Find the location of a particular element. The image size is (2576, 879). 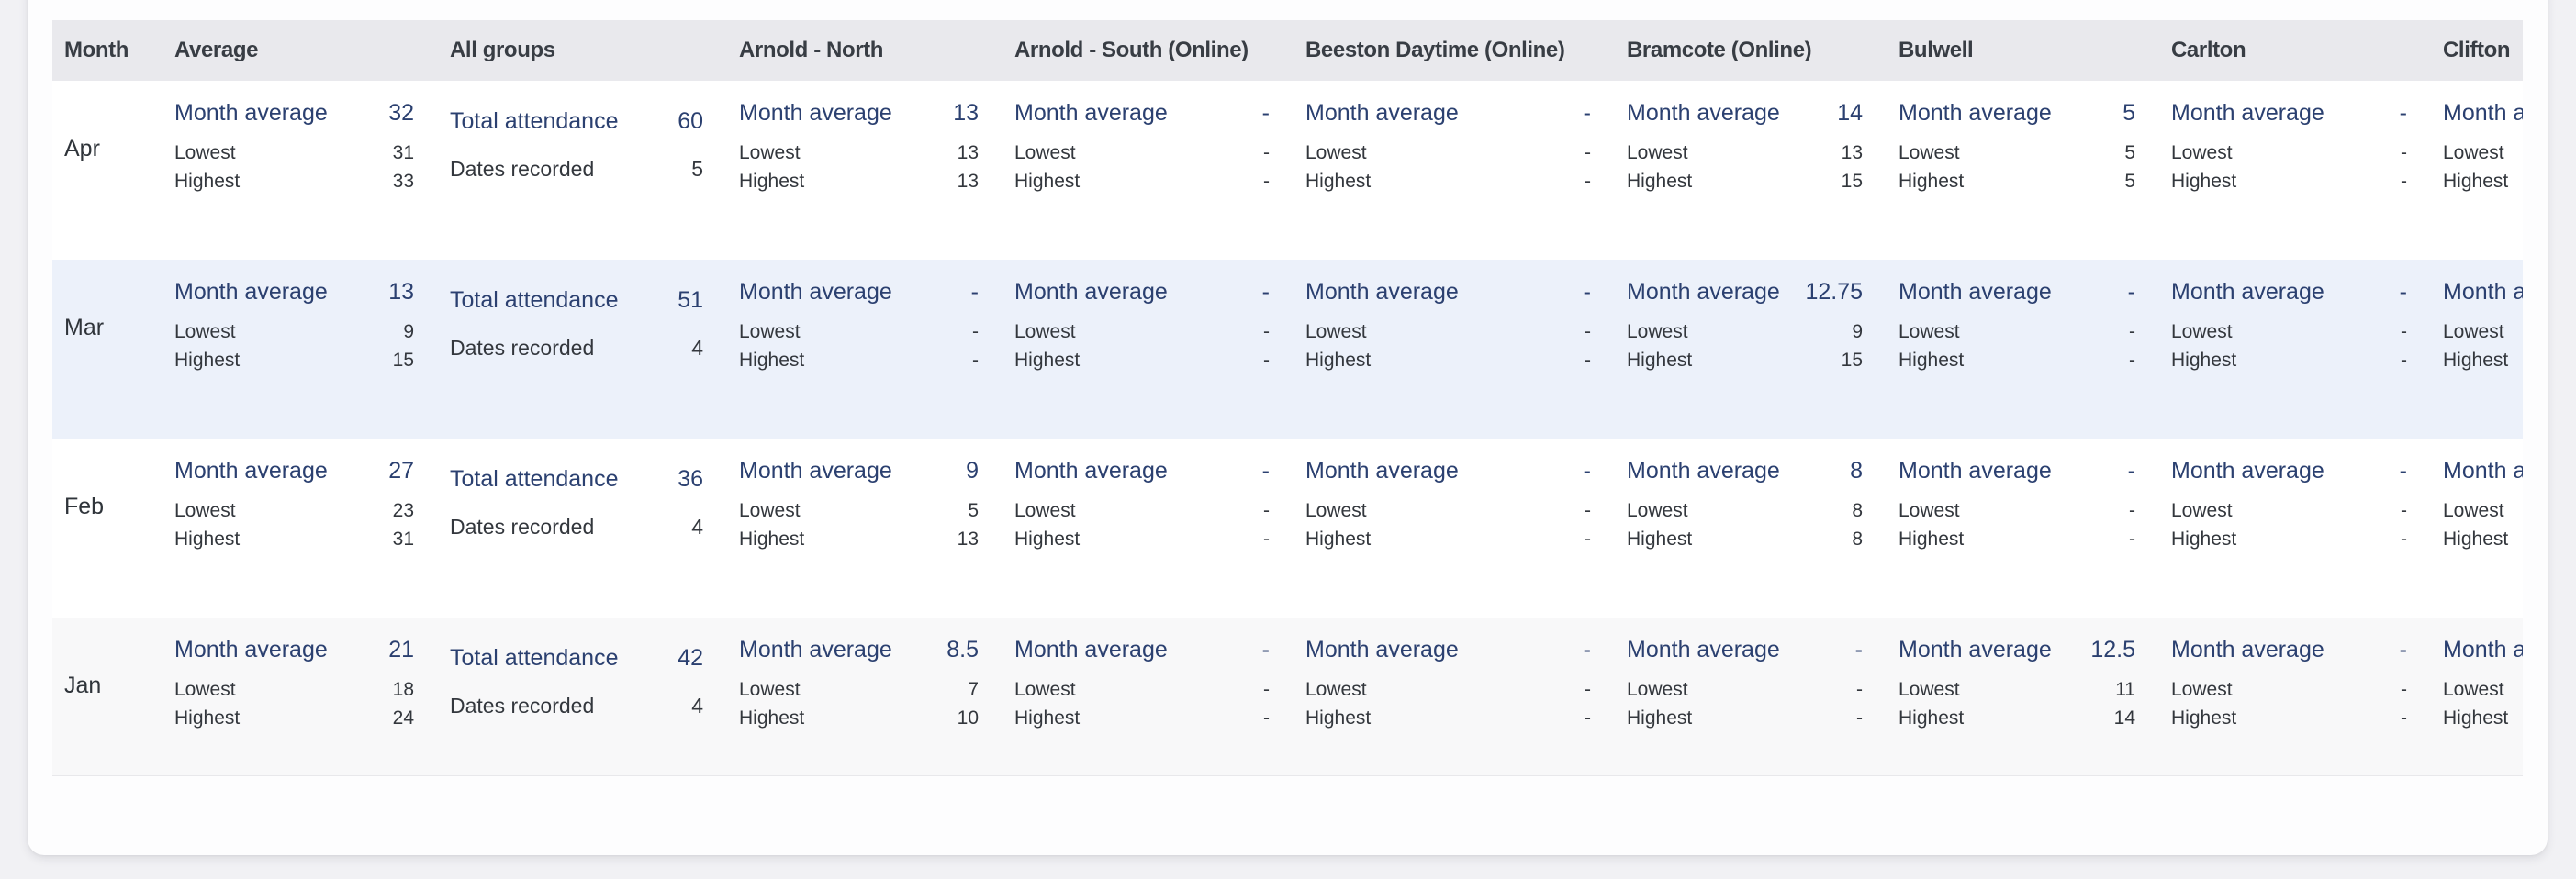

highest-line: Highest 14 is located at coordinates (2016, 718).